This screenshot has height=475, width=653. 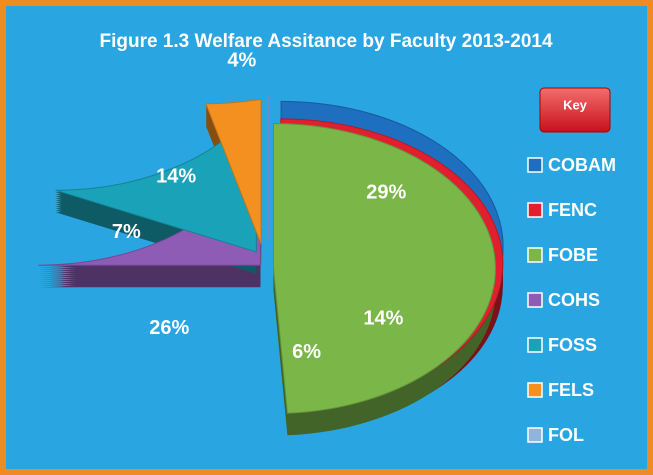 I want to click on legend-label: COBAM, so click(x=582, y=165).